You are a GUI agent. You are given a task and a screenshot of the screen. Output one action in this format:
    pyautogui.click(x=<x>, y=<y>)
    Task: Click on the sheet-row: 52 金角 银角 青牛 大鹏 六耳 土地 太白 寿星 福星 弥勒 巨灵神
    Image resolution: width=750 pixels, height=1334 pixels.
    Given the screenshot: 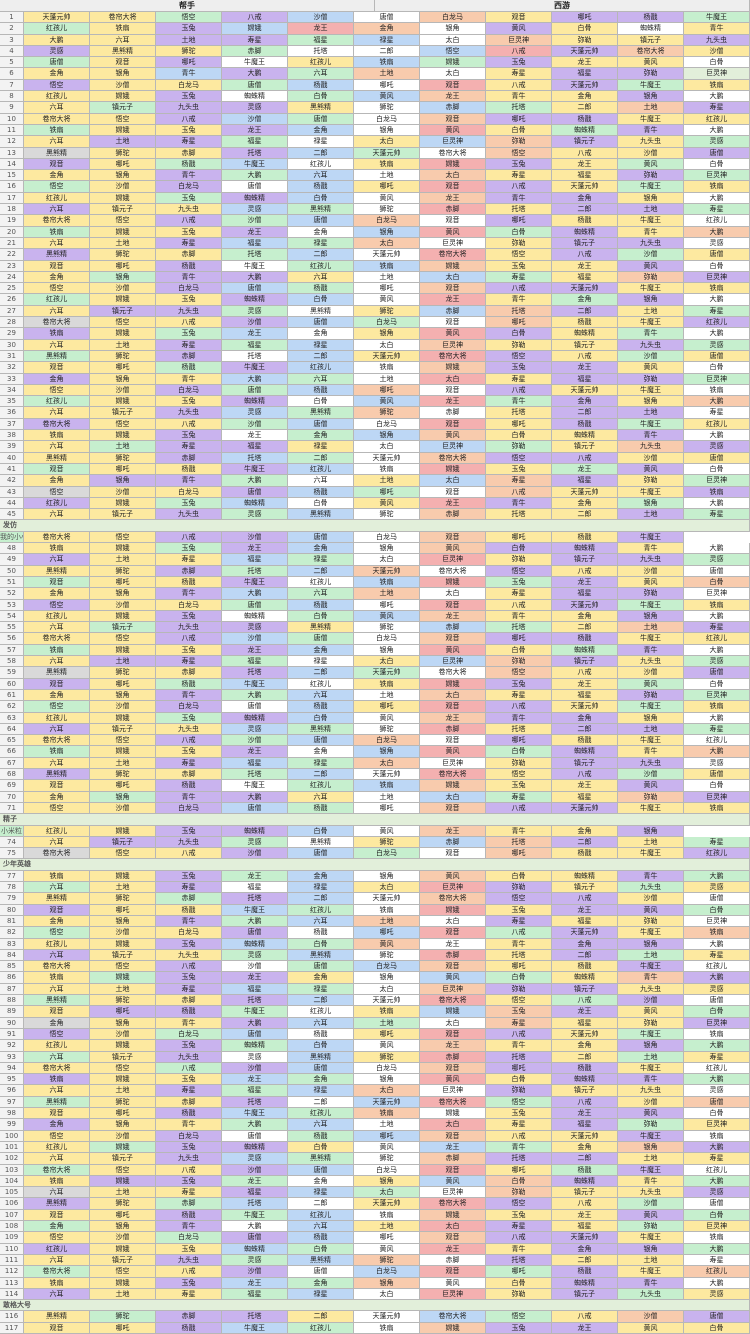 What is the action you would take?
    pyautogui.click(x=375, y=594)
    